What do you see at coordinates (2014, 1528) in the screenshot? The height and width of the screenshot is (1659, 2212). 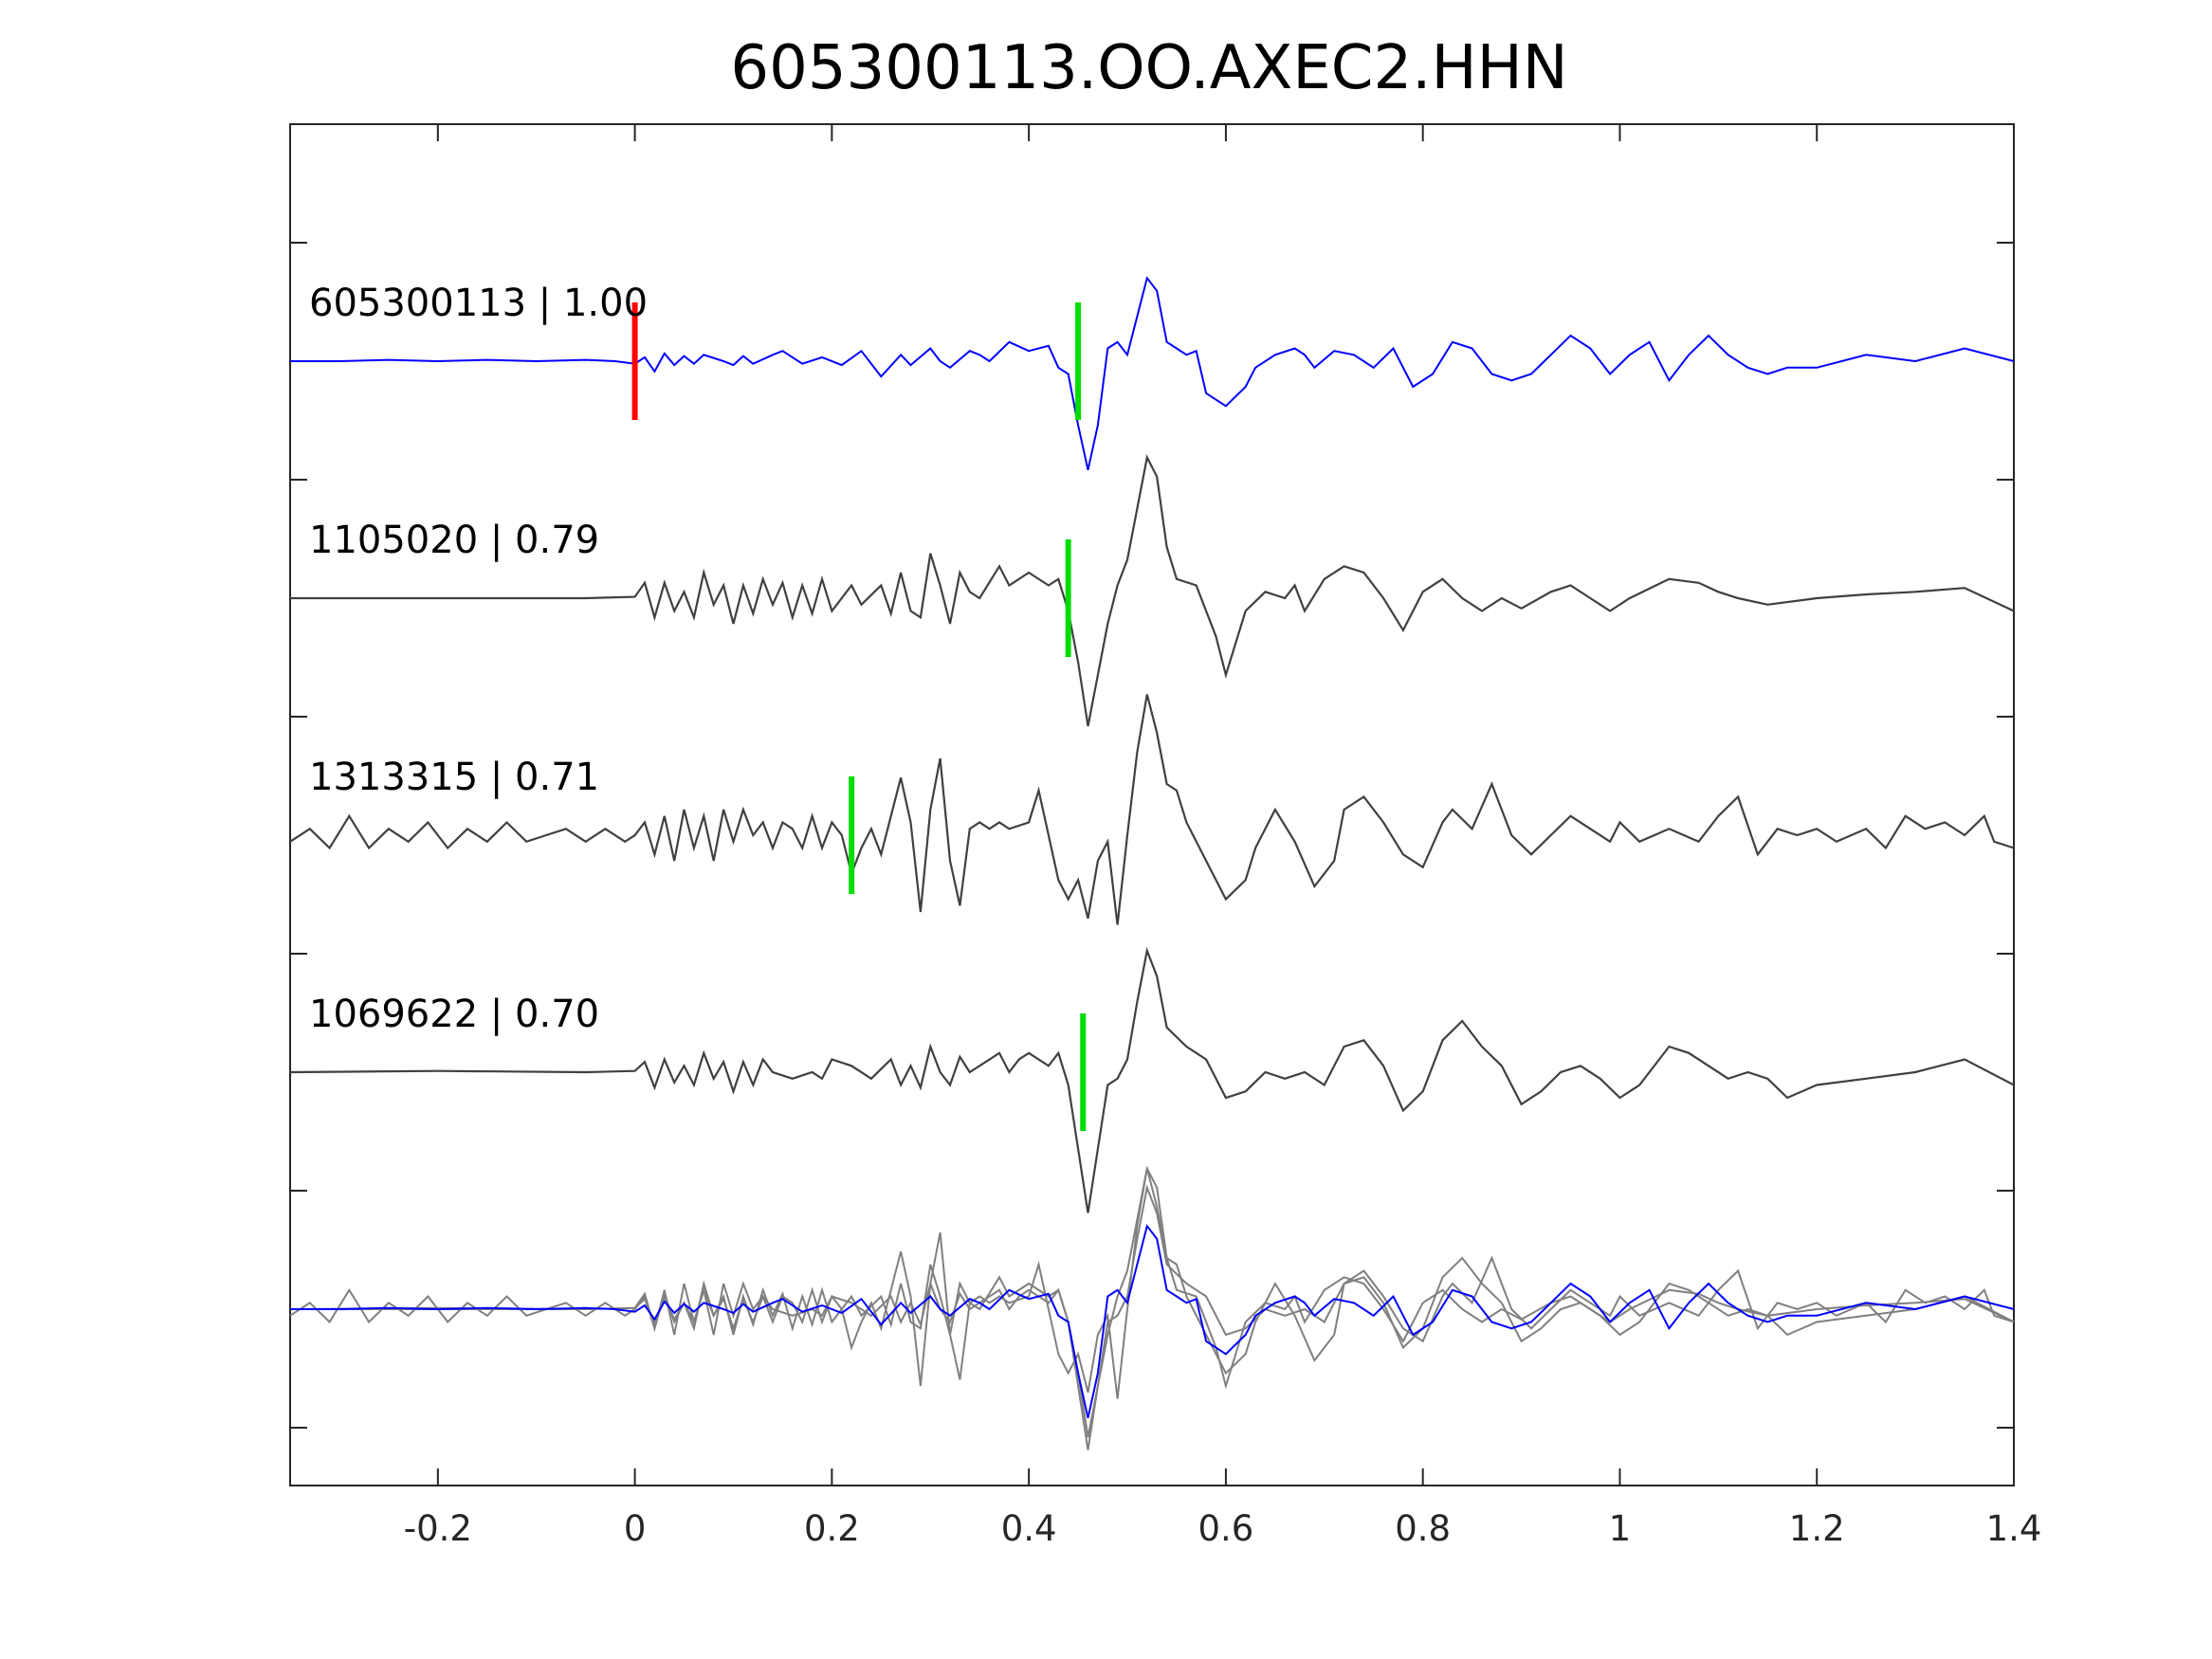 I see `x-tick-label: 1.4` at bounding box center [2014, 1528].